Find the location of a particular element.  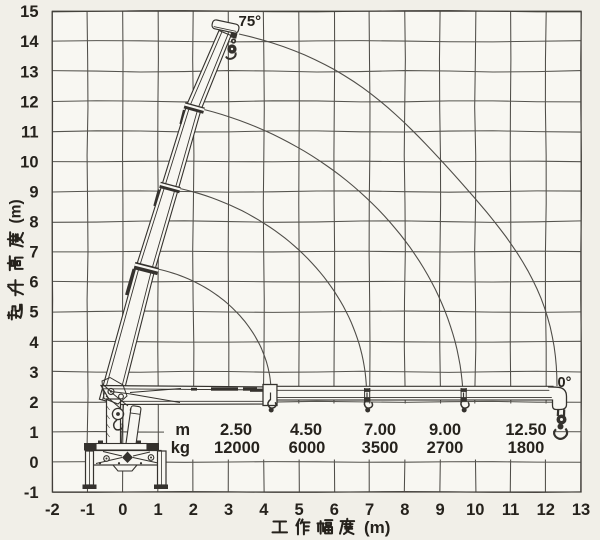

svg-text: 2.50 is located at coordinates (236, 430).